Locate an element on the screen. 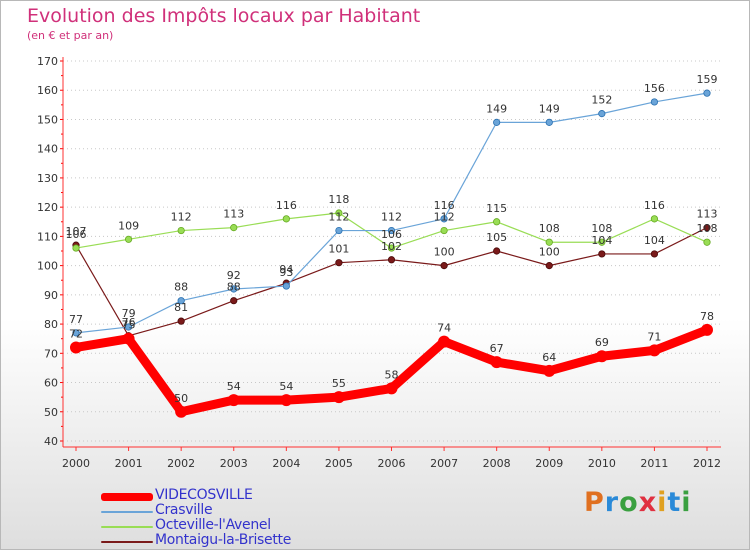 The image size is (750, 551). y-tick-label: 120 is located at coordinates (47, 207).